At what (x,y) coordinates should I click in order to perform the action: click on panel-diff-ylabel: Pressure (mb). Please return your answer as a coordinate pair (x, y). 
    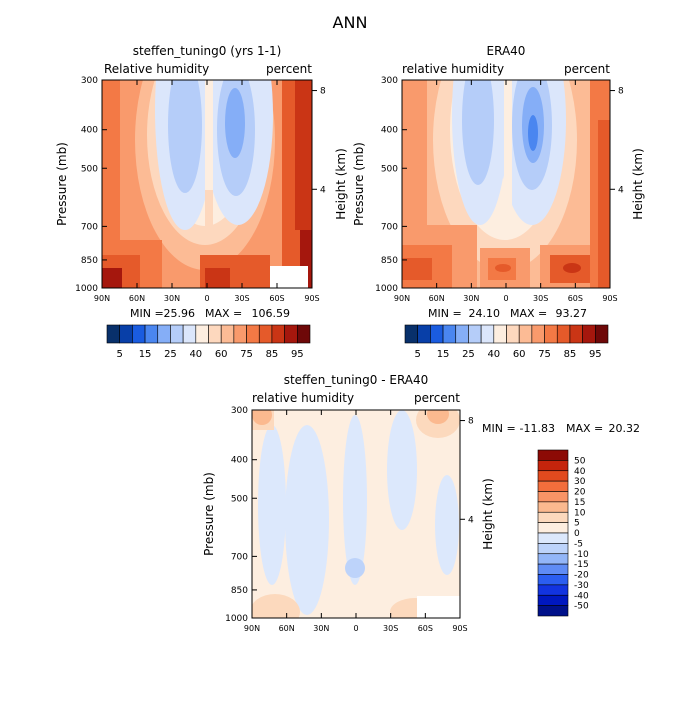
    Looking at the image, I should click on (209, 514).